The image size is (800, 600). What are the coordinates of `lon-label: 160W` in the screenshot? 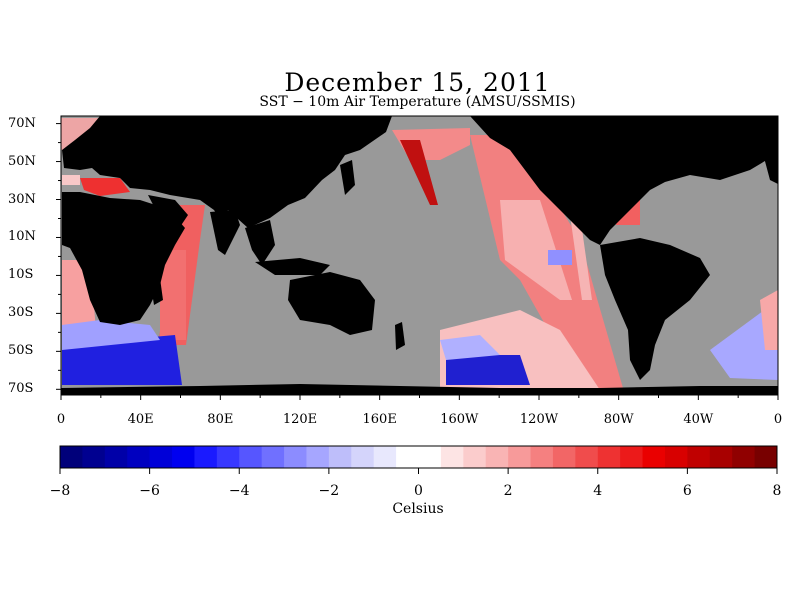 It's located at (459, 419).